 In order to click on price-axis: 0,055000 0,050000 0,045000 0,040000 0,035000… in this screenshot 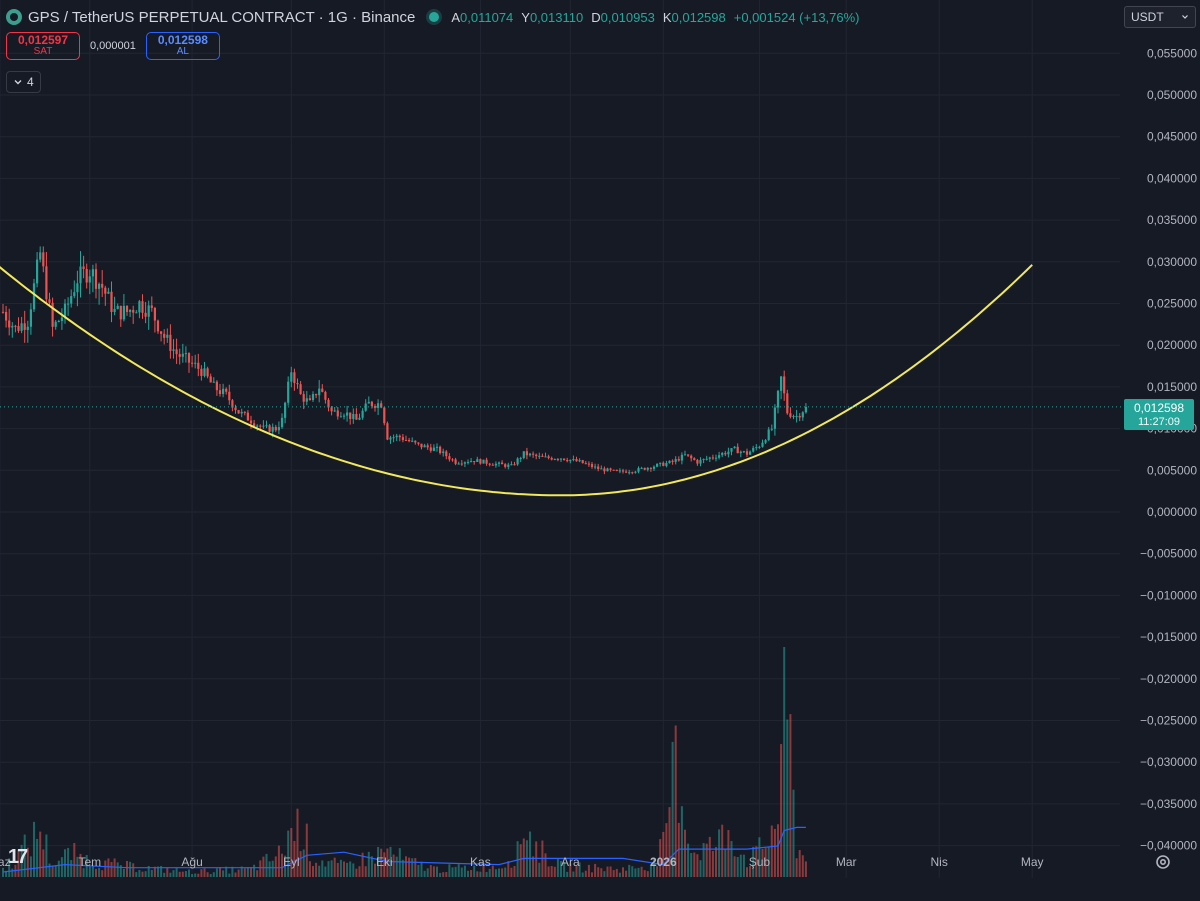, I will do `click(1168, 449)`.